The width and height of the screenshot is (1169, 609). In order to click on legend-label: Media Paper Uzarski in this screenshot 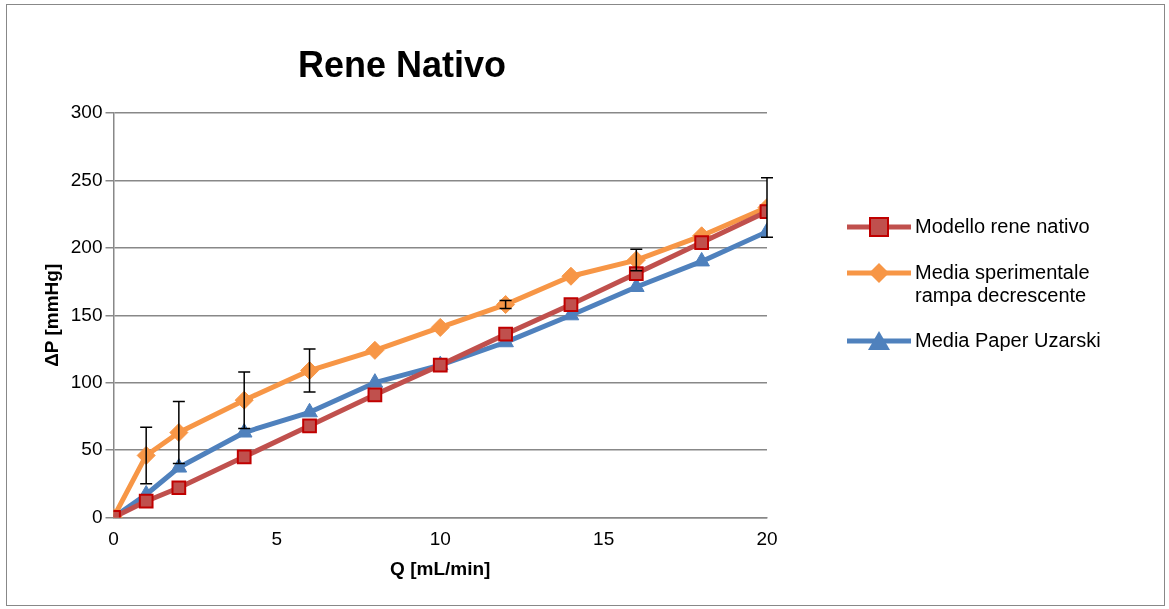, I will do `click(1008, 340)`.